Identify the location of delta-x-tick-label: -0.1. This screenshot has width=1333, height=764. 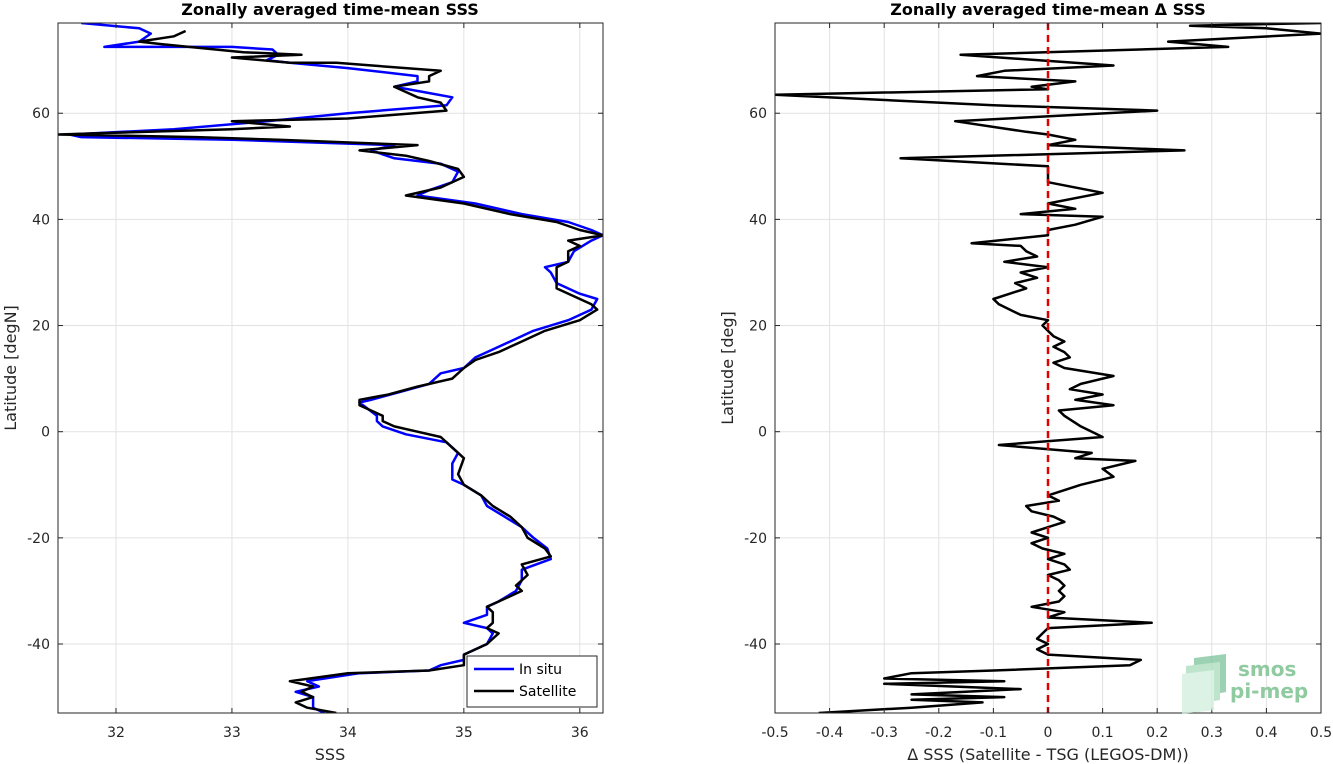
(993, 733).